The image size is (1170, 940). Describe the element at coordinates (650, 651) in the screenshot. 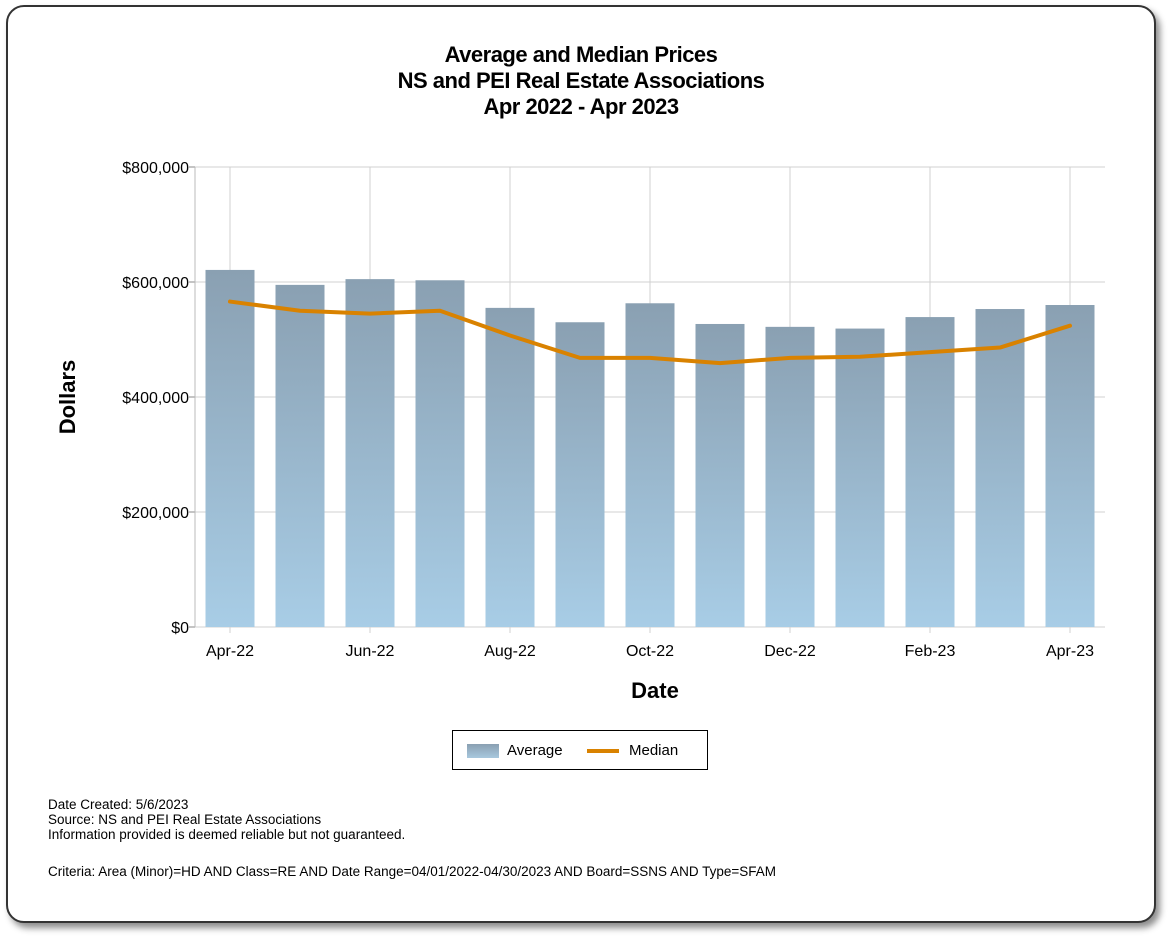

I see `x-tick-label: Oct-22` at that location.